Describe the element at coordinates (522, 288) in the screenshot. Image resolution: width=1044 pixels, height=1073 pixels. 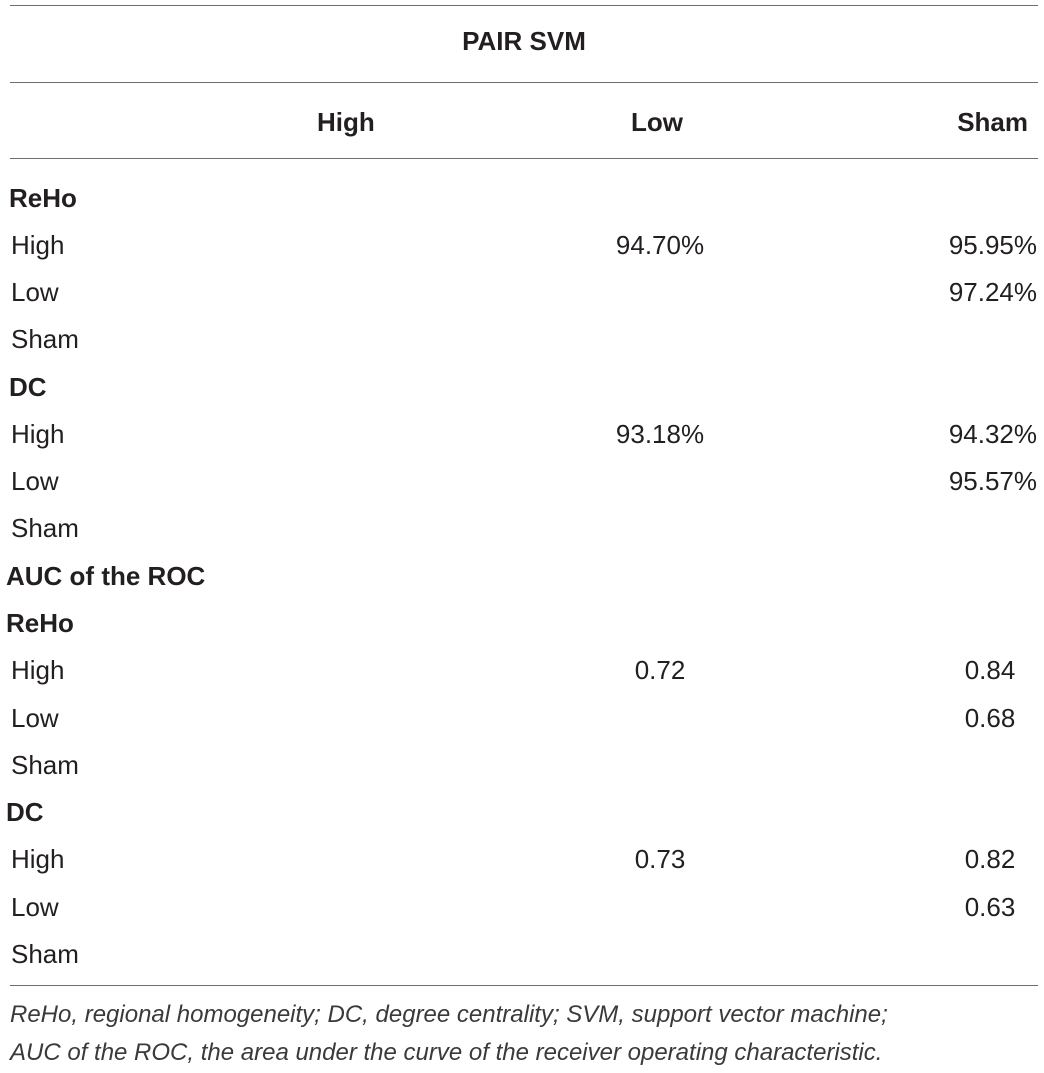
I see `table-row: Low 97.24%` at that location.